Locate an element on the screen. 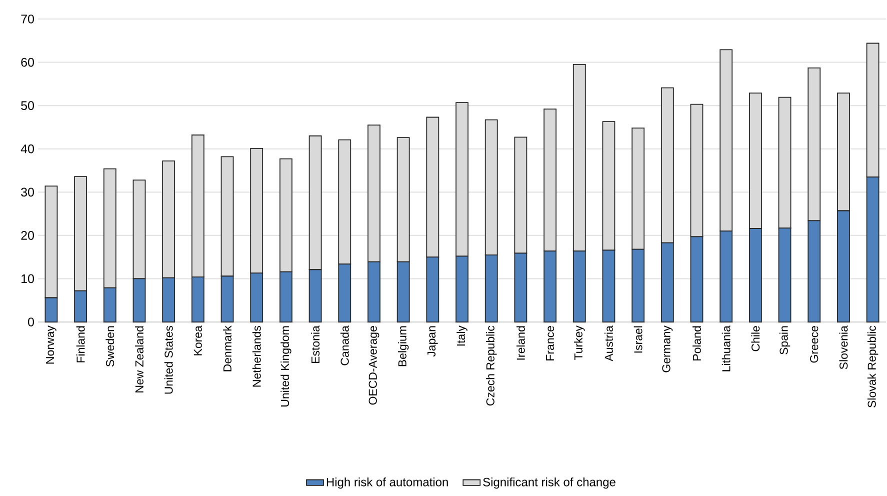 This screenshot has width=887, height=496. legend-label: High risk of automation is located at coordinates (387, 483).